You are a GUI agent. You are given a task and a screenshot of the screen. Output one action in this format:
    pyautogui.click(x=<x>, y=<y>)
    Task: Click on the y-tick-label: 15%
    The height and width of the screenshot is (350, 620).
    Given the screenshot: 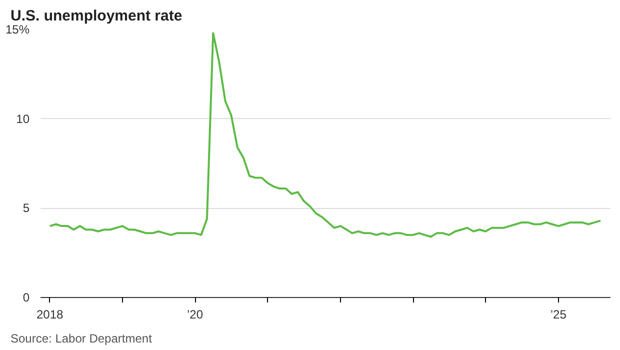 What is the action you would take?
    pyautogui.click(x=17, y=29)
    